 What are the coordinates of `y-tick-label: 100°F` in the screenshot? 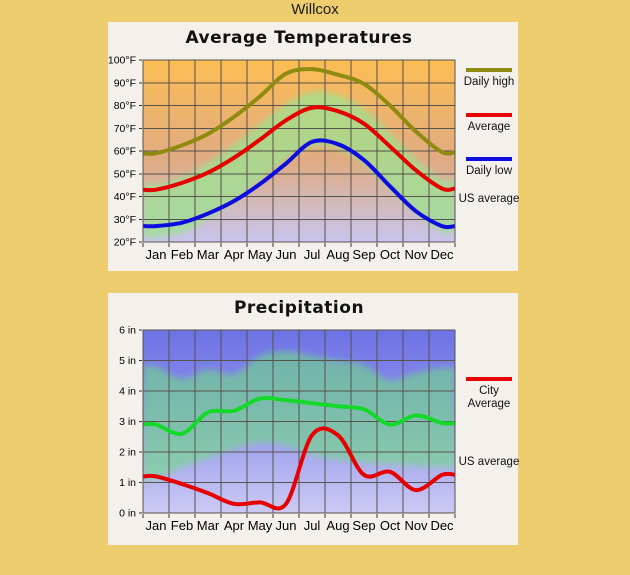 It's located at (122, 61).